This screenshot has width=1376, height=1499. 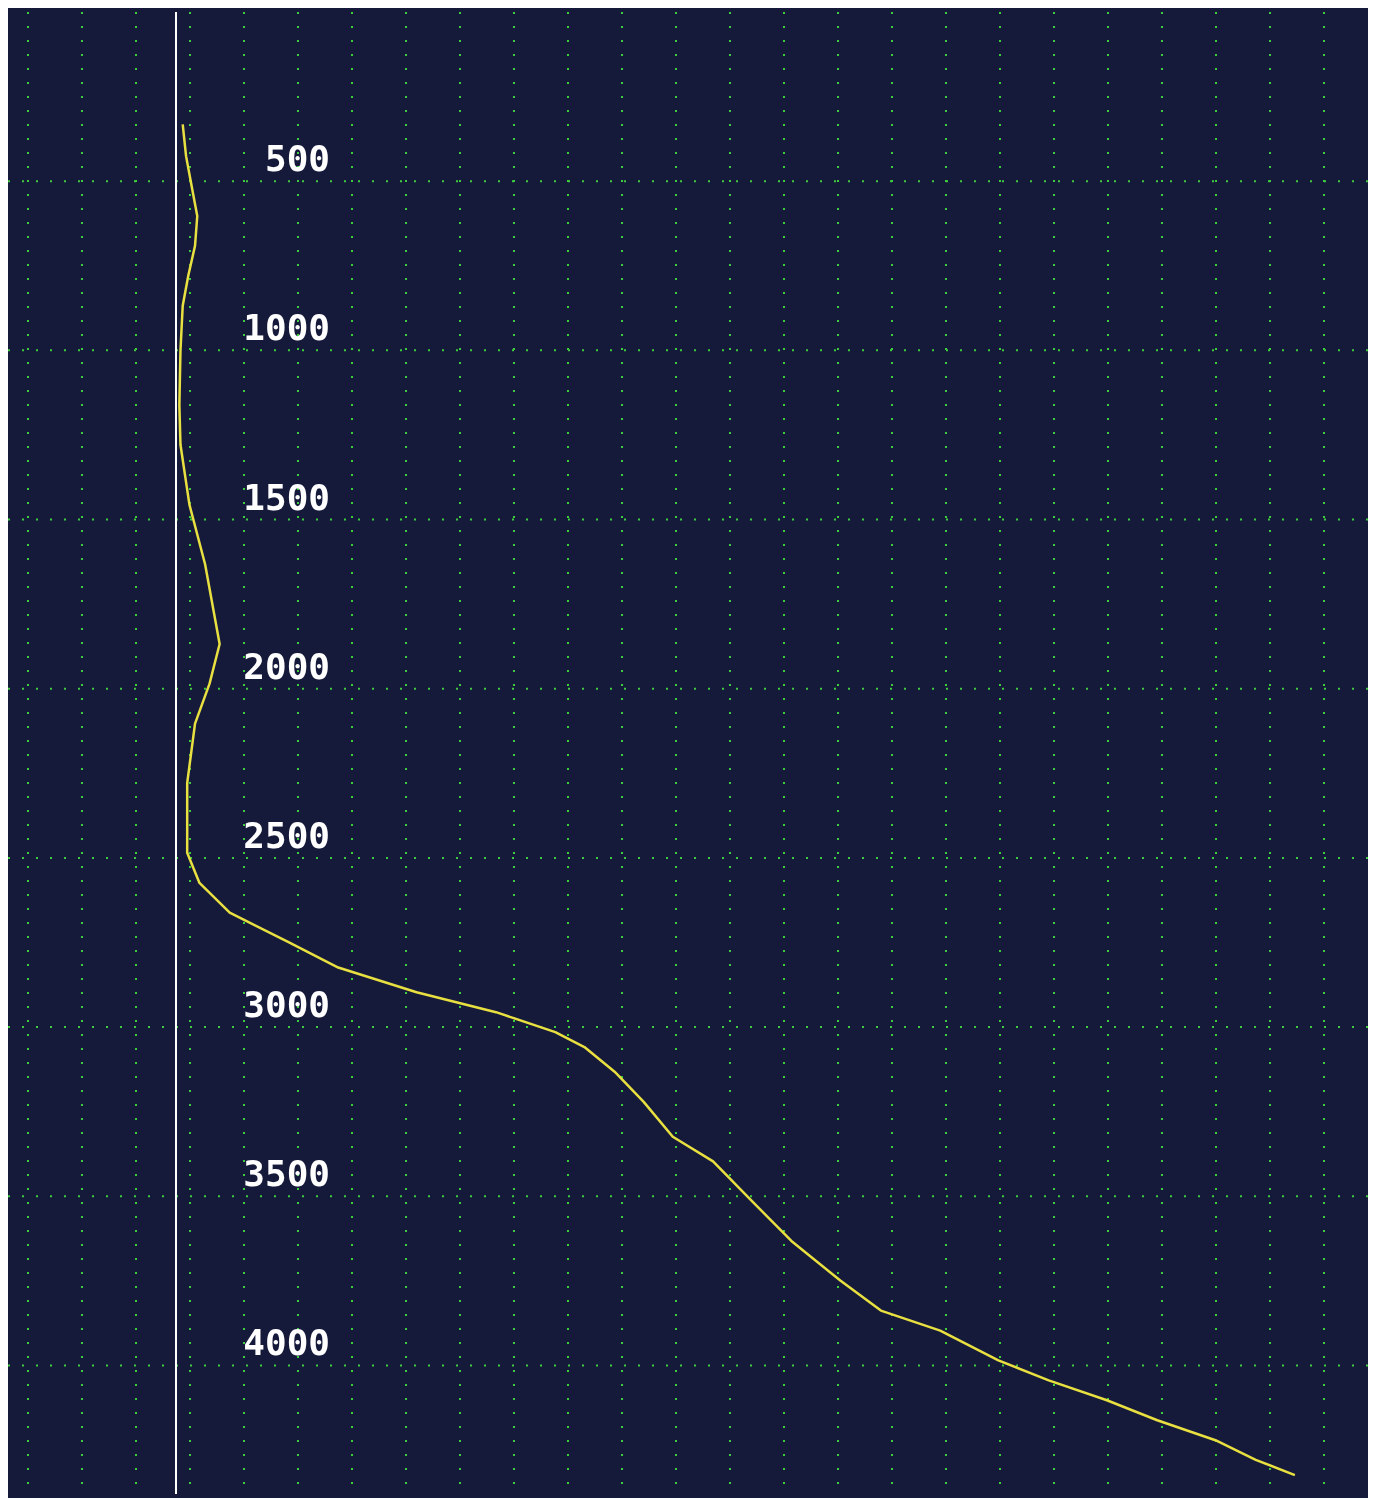 I want to click on y-tick-label: 2500, so click(x=286, y=835).